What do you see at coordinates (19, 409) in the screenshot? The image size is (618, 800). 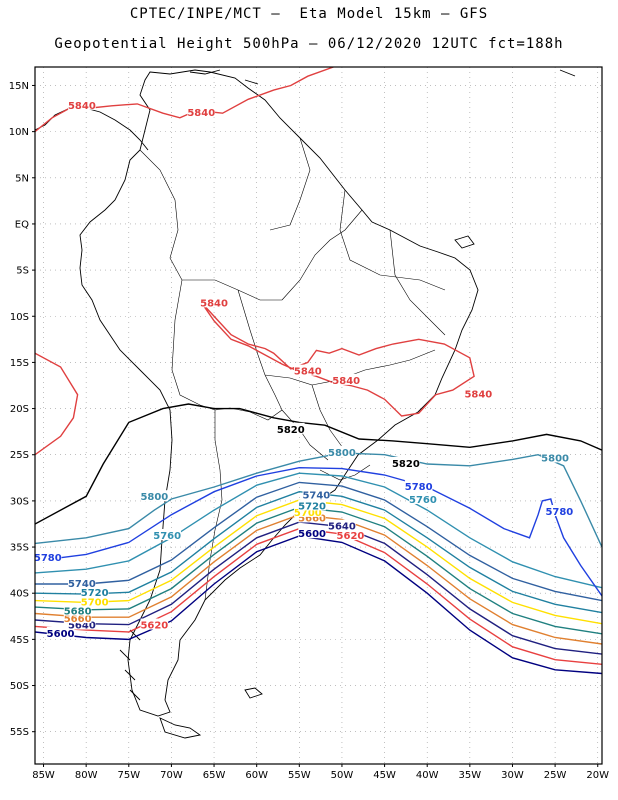 I see `lat-tick-label: 20S` at bounding box center [19, 409].